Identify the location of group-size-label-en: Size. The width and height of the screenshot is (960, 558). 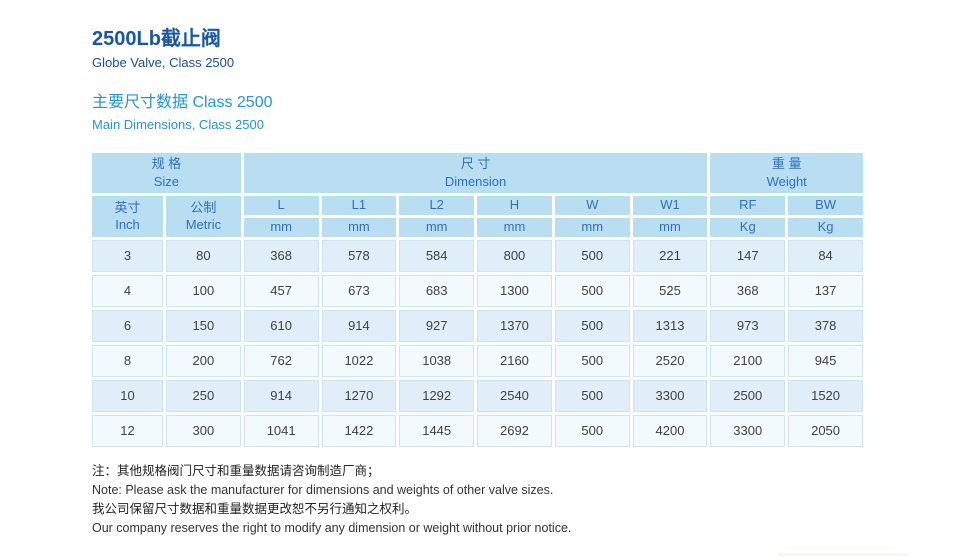
(166, 181).